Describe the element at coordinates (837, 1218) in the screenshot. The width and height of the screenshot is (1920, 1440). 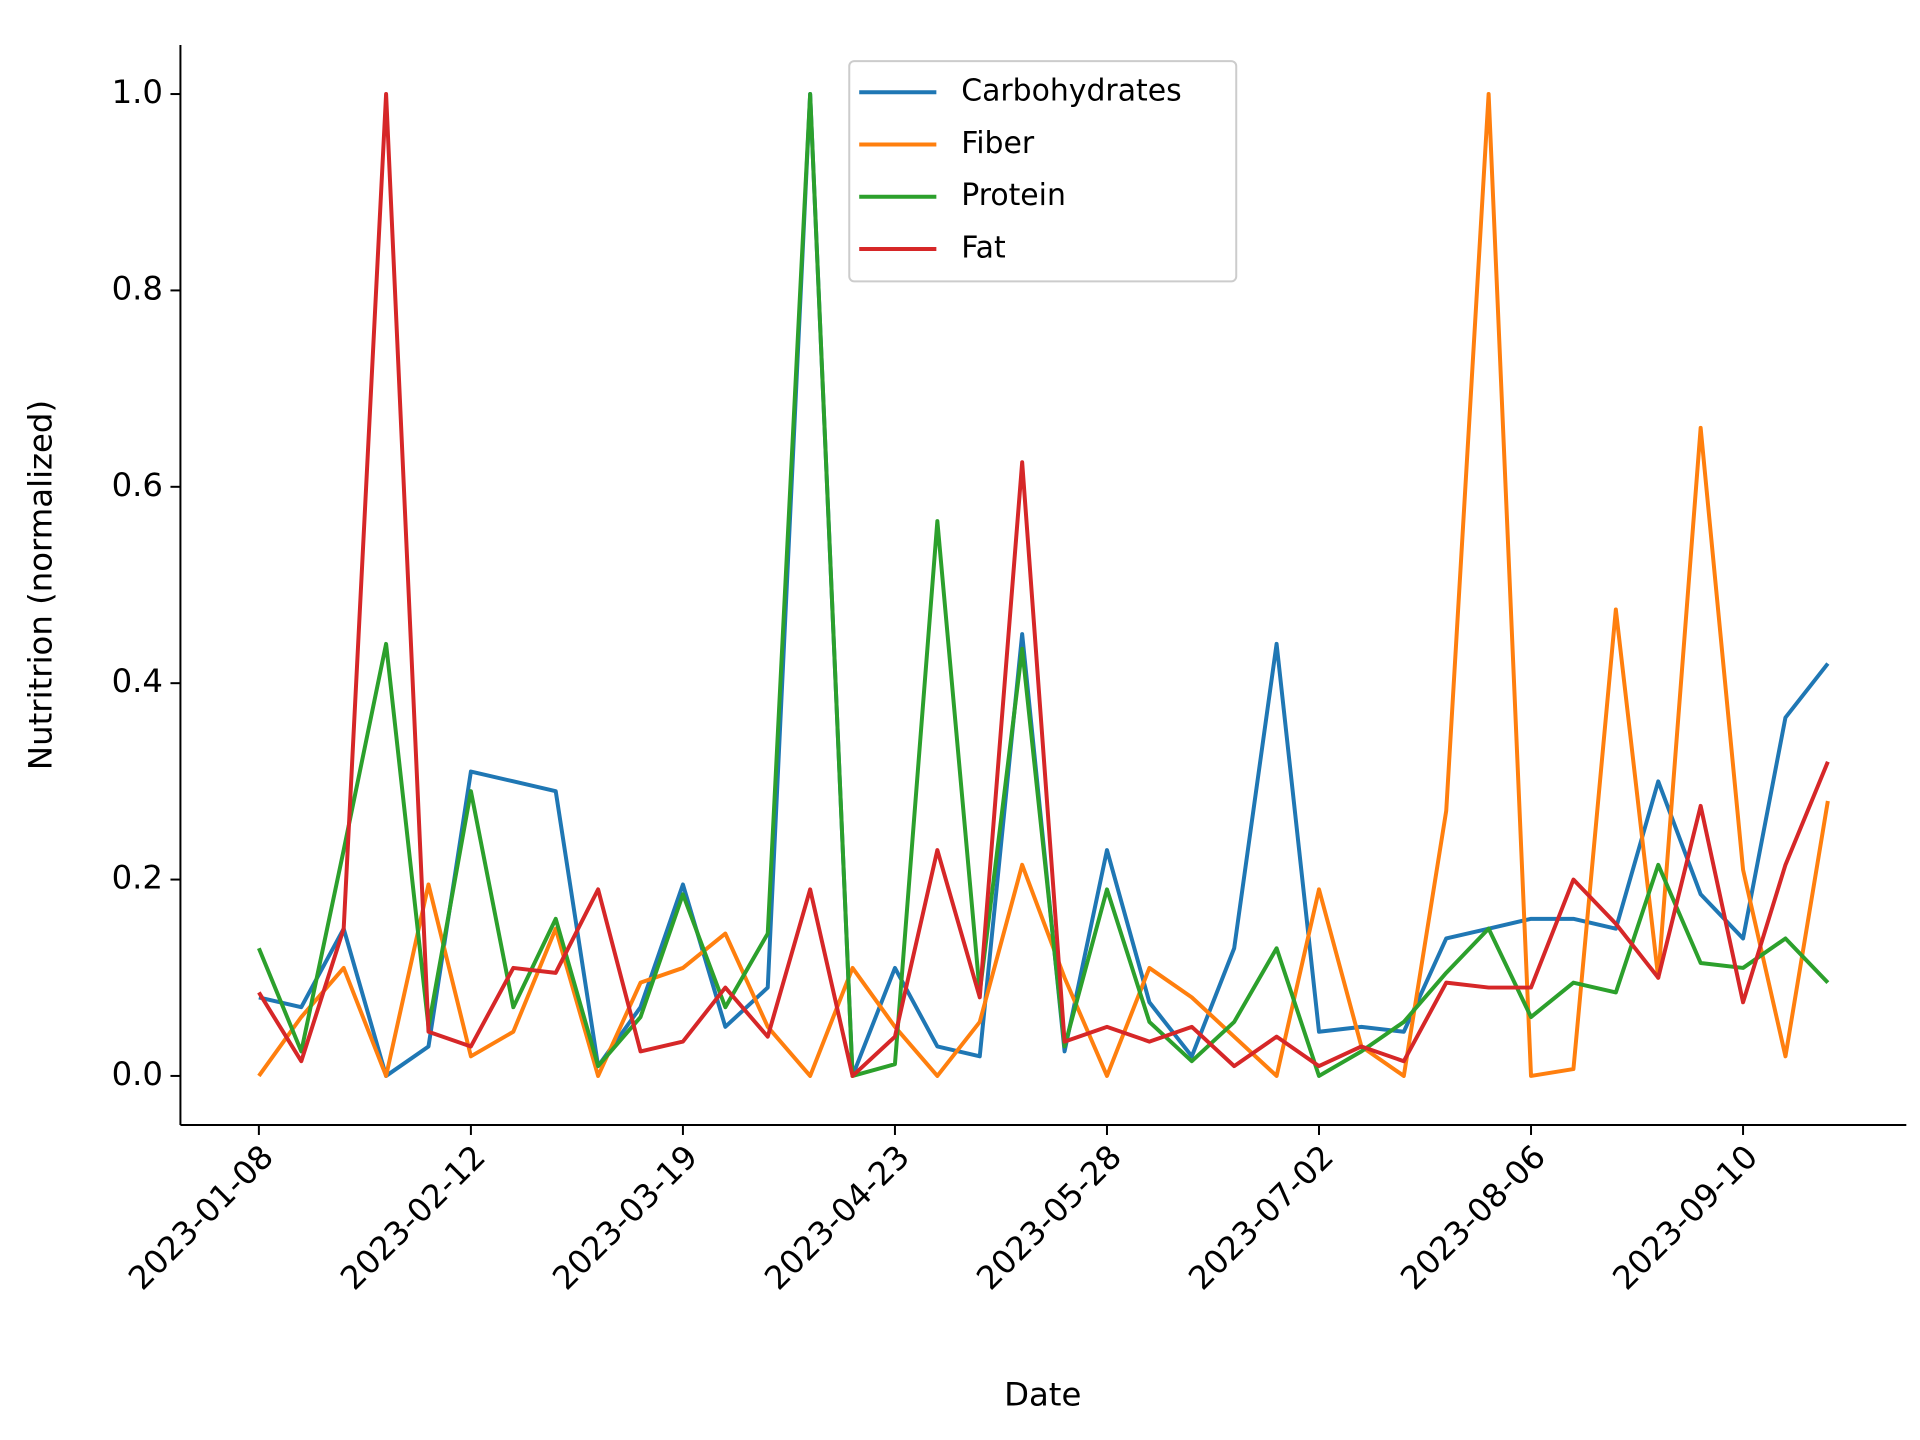
I see `x-tick-label: 2023-04-23` at that location.